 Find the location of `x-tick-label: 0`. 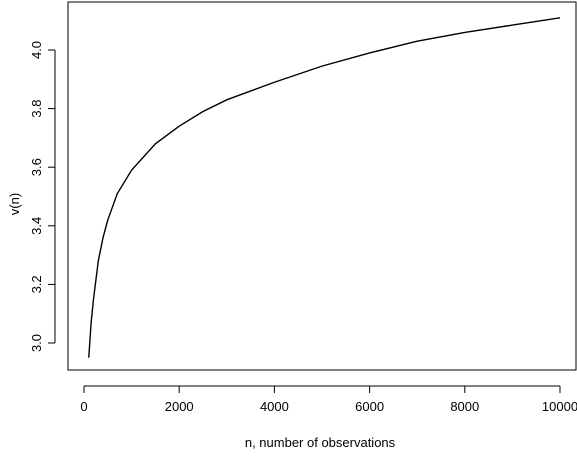

x-tick-label: 0 is located at coordinates (83, 406).